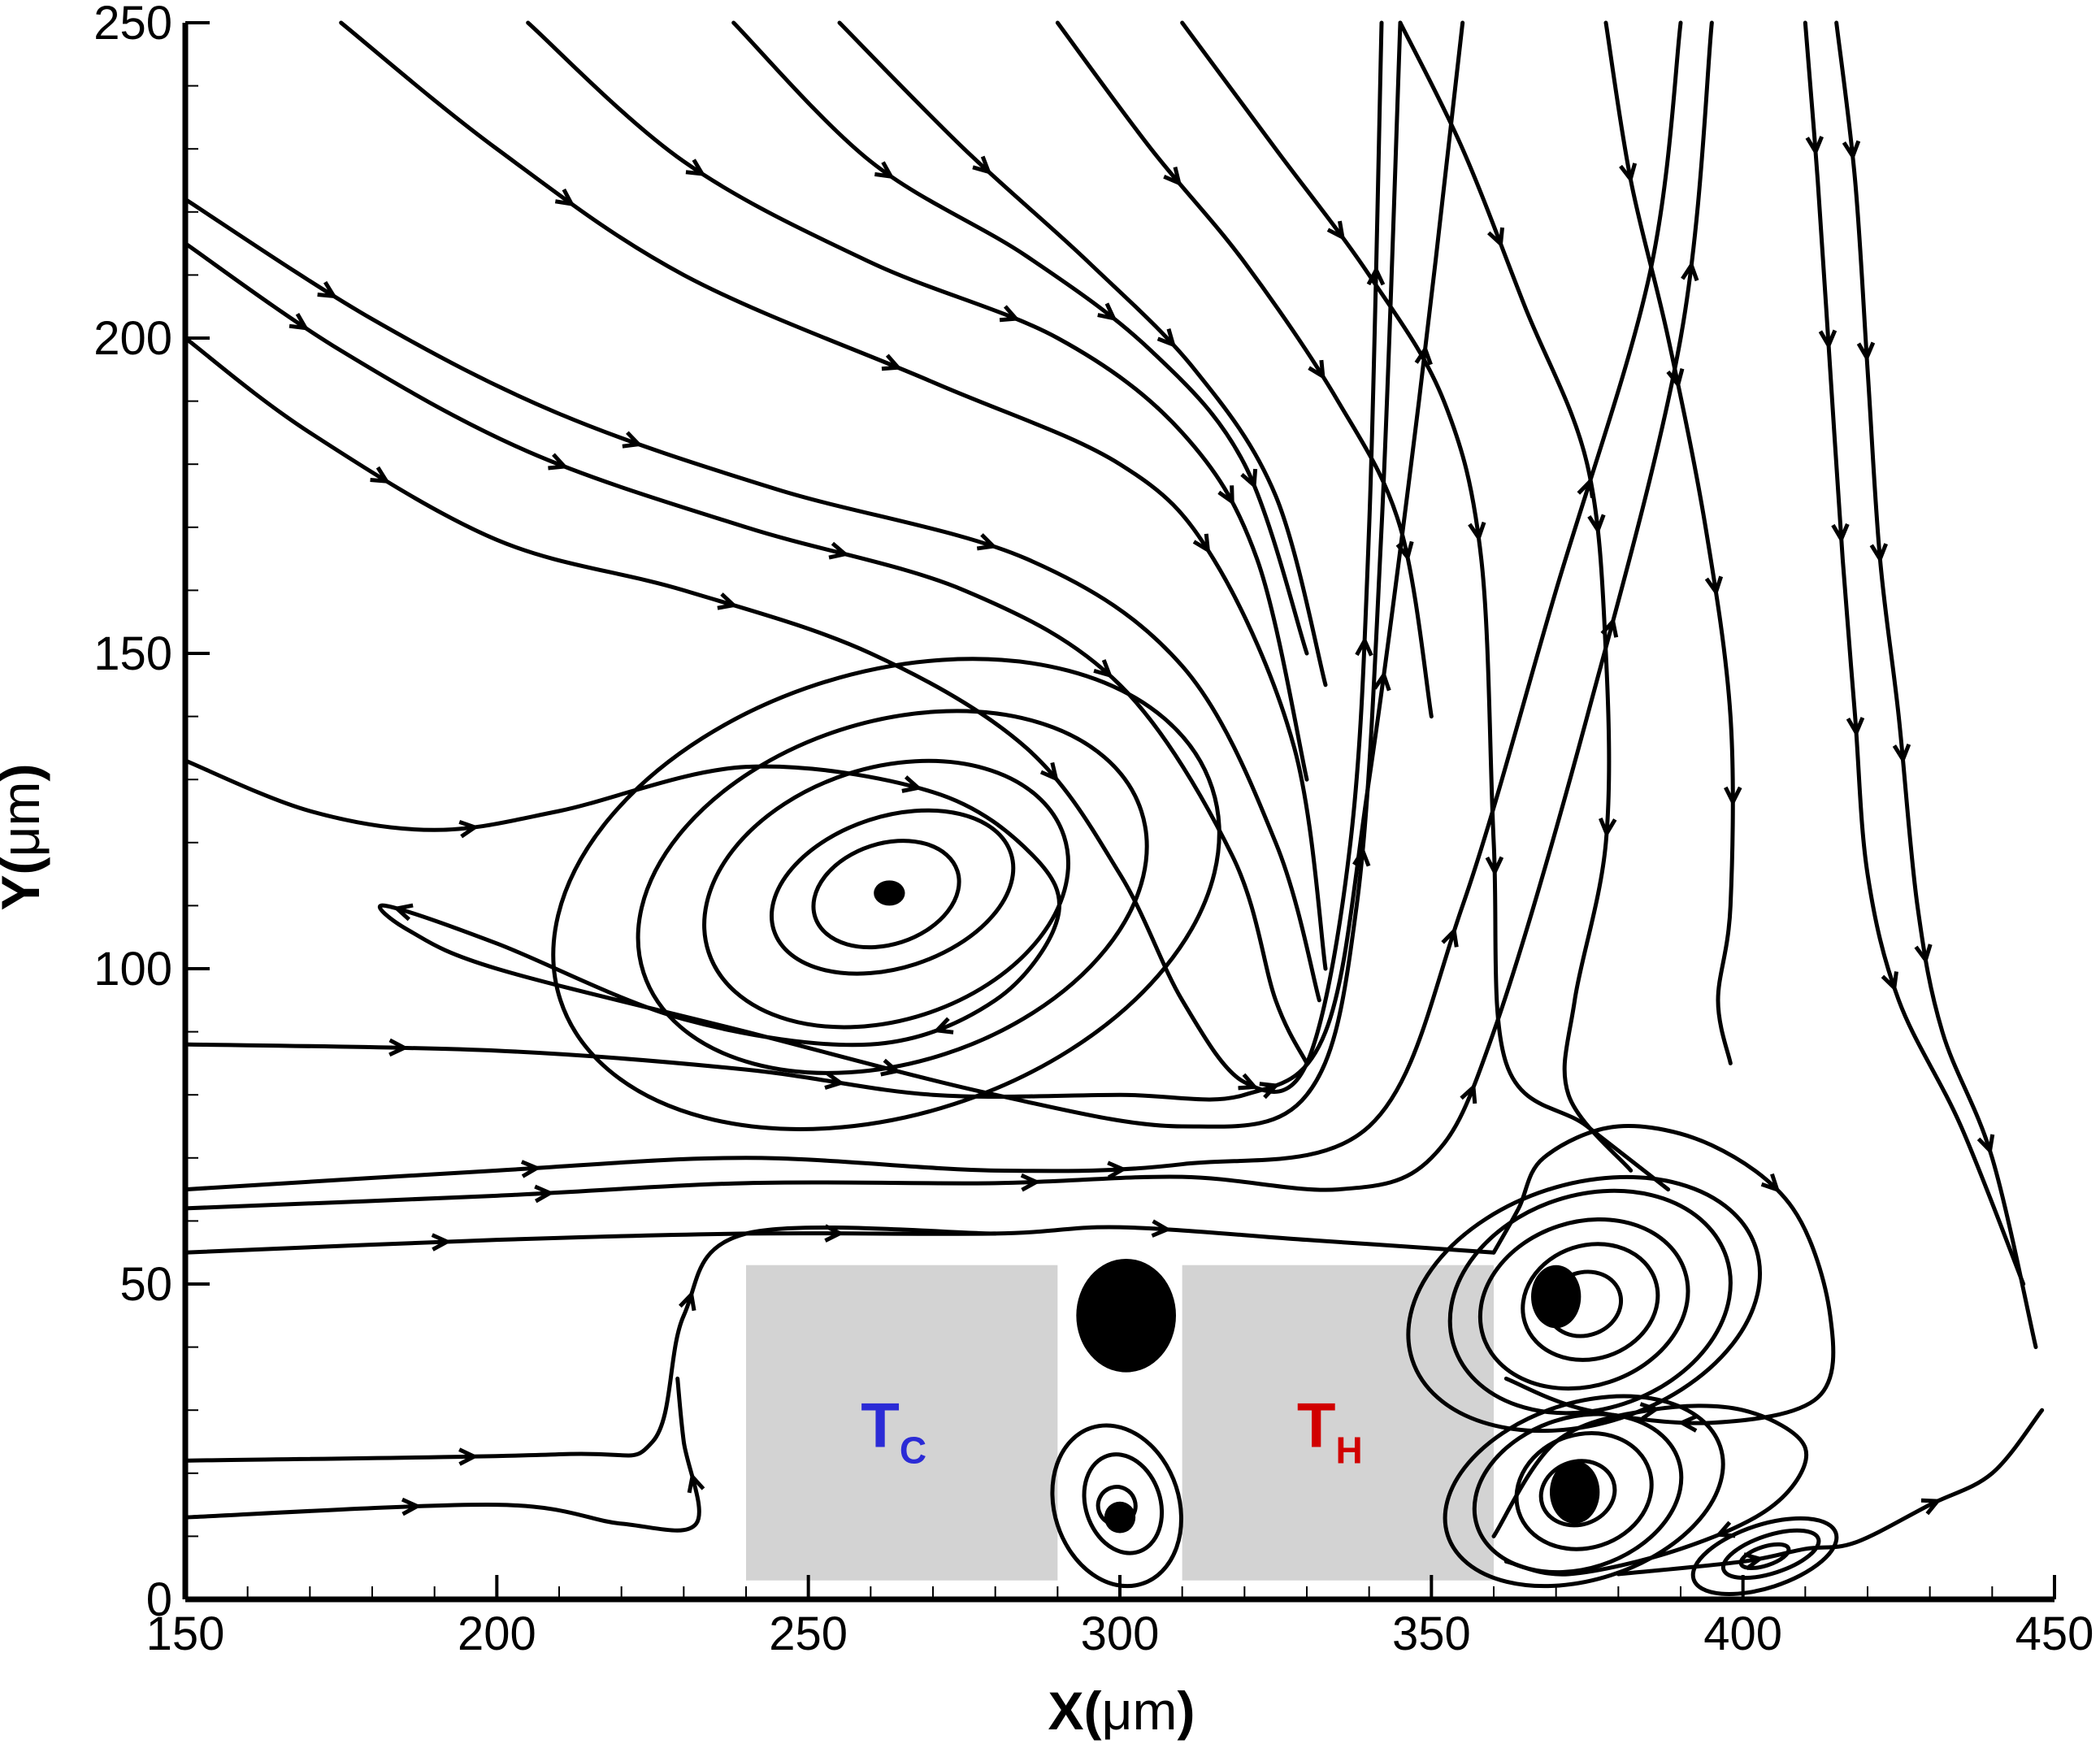  What do you see at coordinates (1431, 1633) in the screenshot?
I see `x-tick-label-350: 350` at bounding box center [1431, 1633].